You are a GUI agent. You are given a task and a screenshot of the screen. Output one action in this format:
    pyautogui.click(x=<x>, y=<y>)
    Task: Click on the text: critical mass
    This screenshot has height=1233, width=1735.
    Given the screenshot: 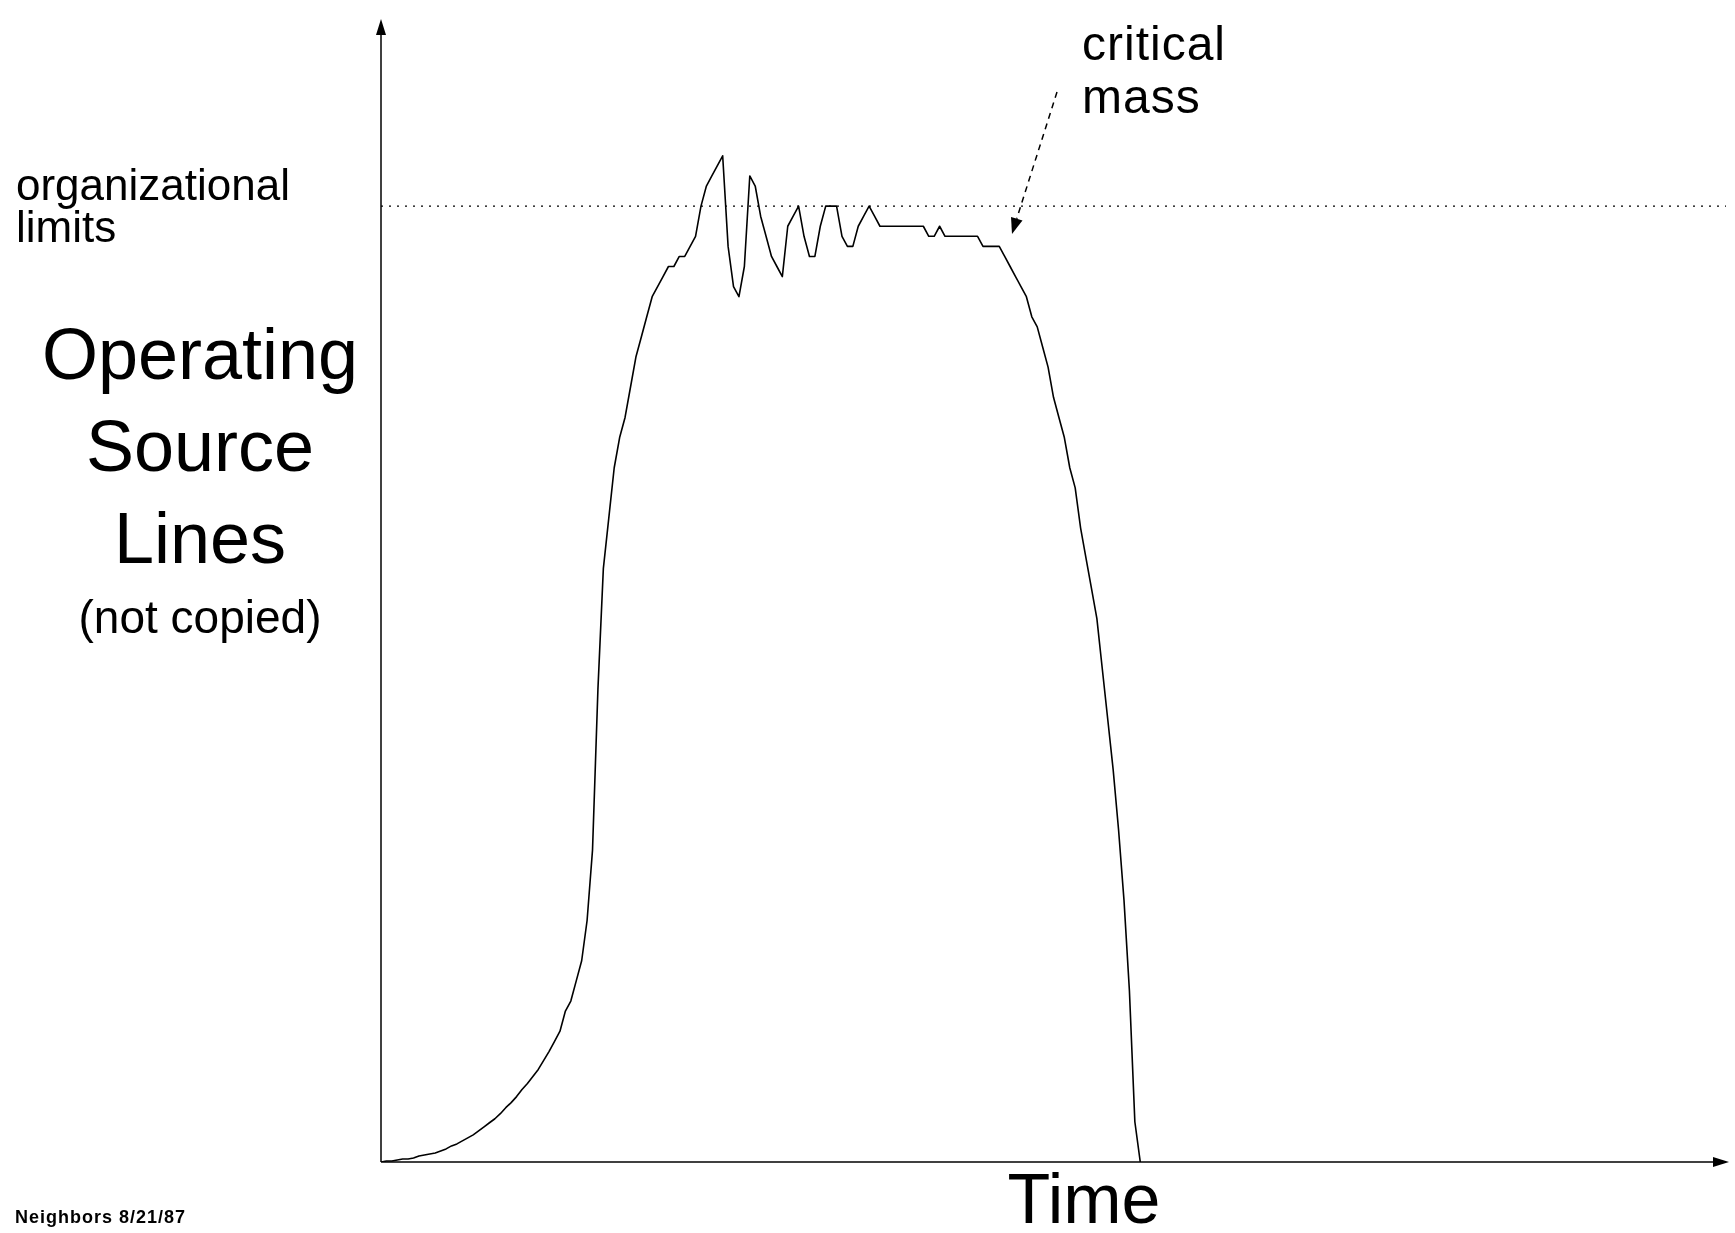 What is the action you would take?
    pyautogui.click(x=1154, y=70)
    